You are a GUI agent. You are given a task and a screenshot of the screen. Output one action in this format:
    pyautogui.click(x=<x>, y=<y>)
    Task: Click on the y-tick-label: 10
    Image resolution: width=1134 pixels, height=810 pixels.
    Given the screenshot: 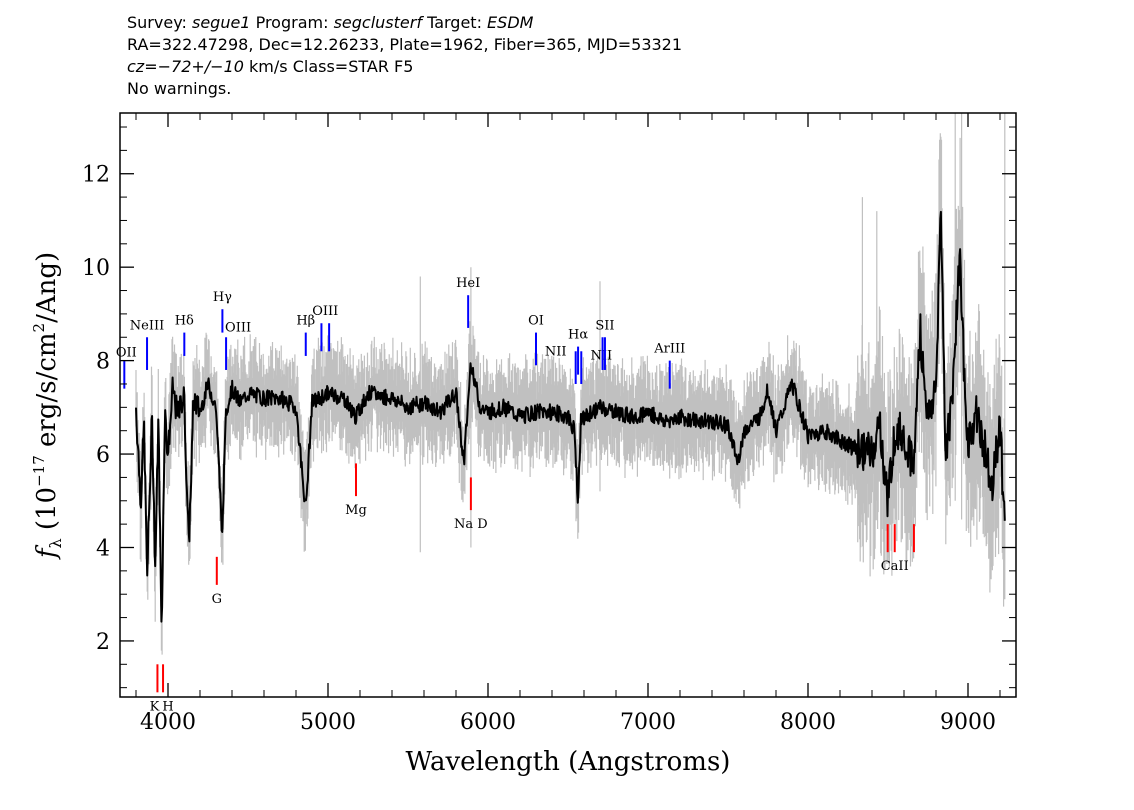 What is the action you would take?
    pyautogui.click(x=96, y=268)
    